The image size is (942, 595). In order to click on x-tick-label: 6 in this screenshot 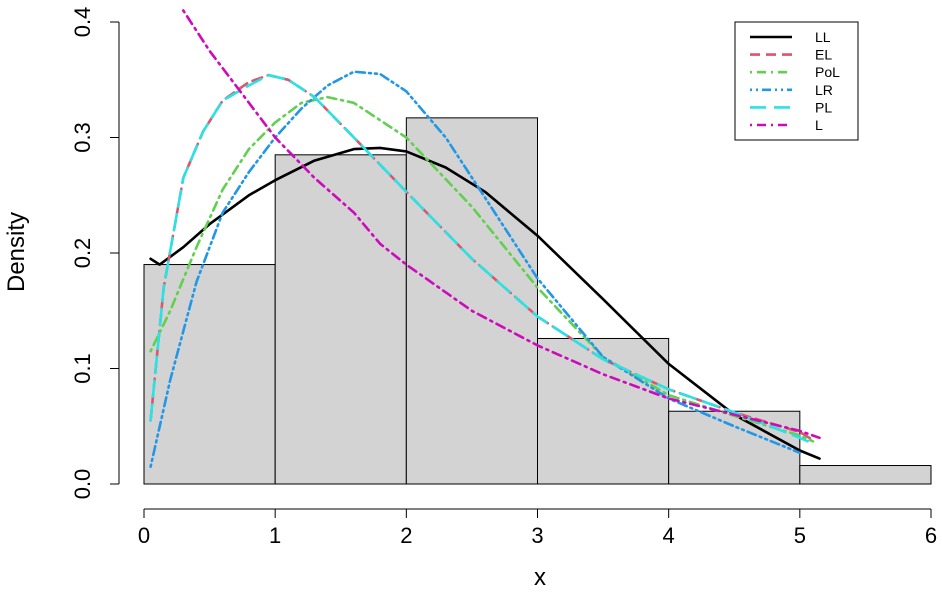, I will do `click(931, 535)`.